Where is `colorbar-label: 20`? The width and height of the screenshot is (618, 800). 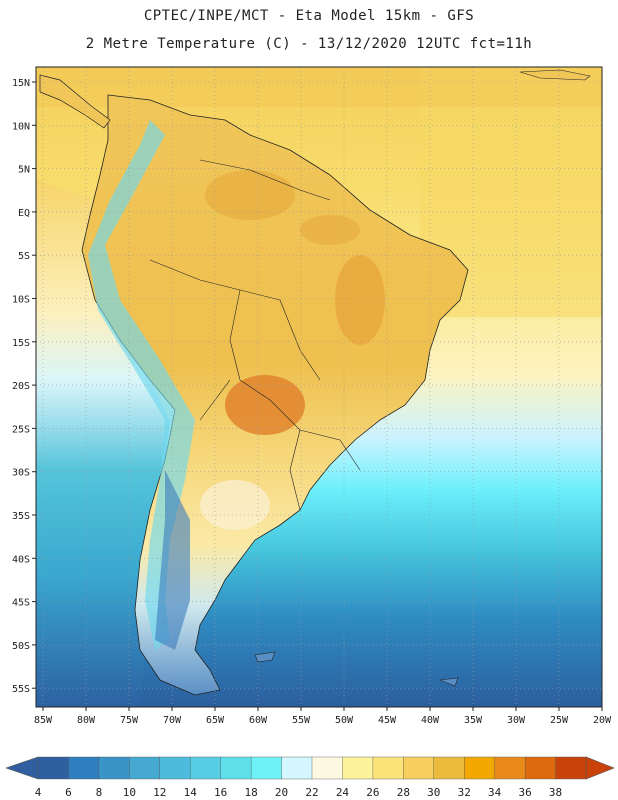
colorbar-label: 20 is located at coordinates (281, 792).